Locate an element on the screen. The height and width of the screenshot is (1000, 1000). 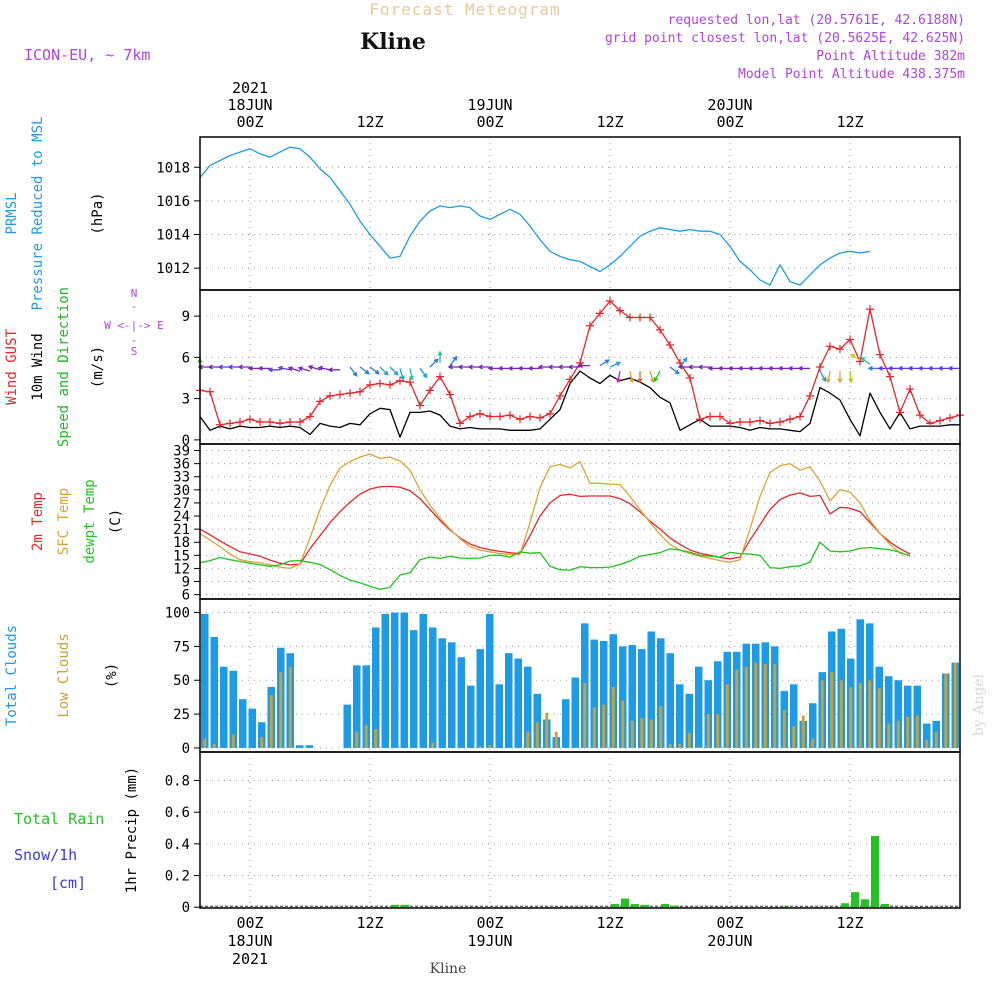
y-tick-label: 1016 is located at coordinates (173, 202).